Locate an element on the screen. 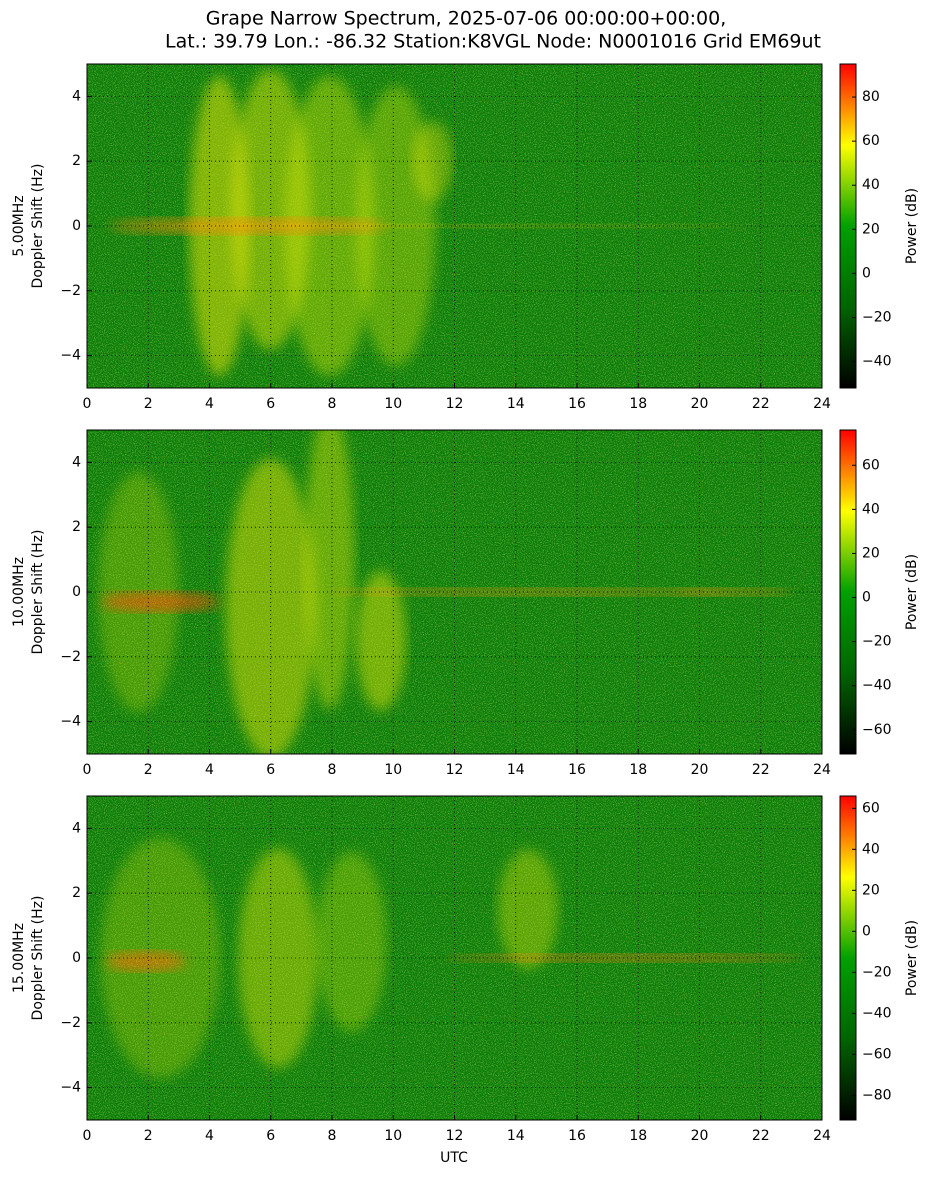  y-axis-label: 15.00MHz is located at coordinates (19, 958).